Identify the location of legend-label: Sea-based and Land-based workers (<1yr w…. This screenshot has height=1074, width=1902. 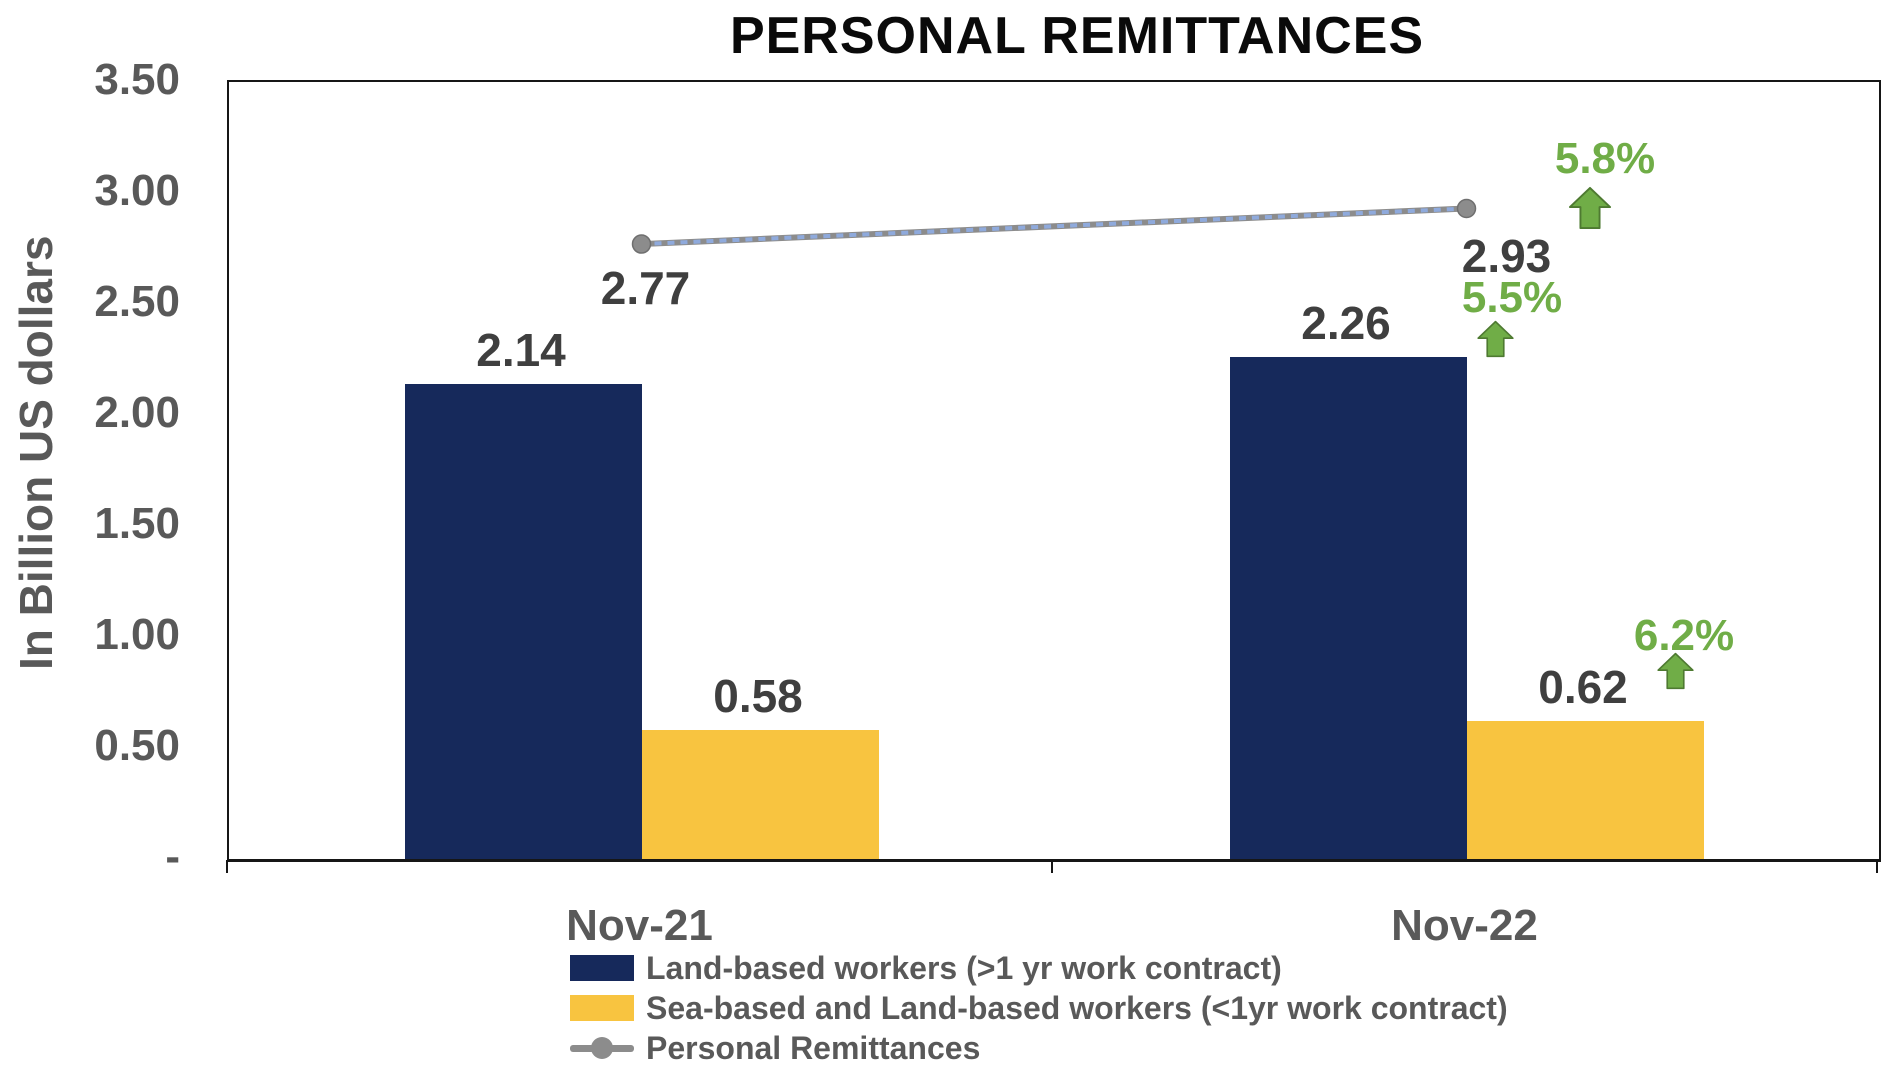
(1077, 1007).